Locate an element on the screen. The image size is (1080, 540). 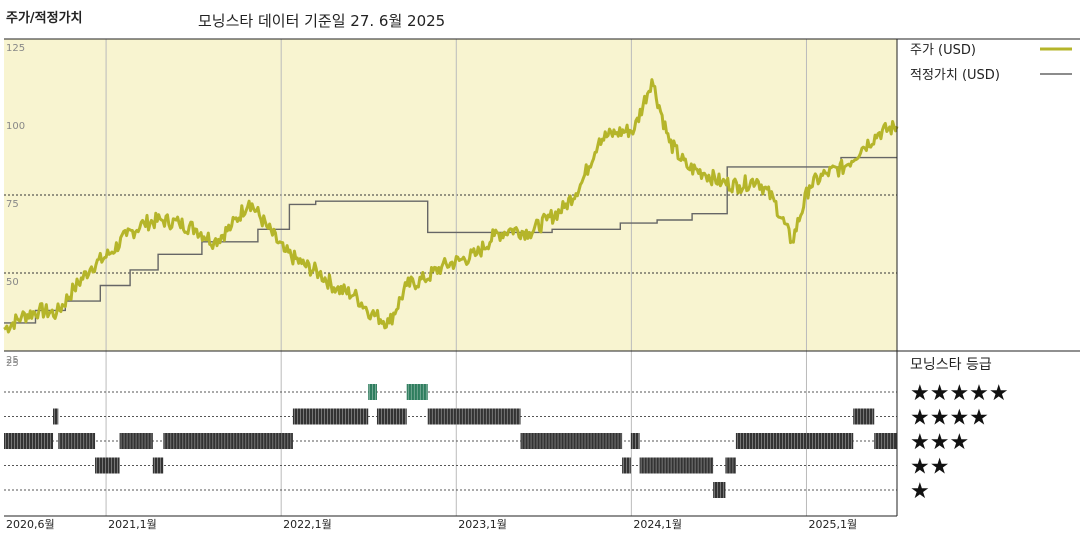
x-tick-label: 2025,1월 is located at coordinates (832, 524).